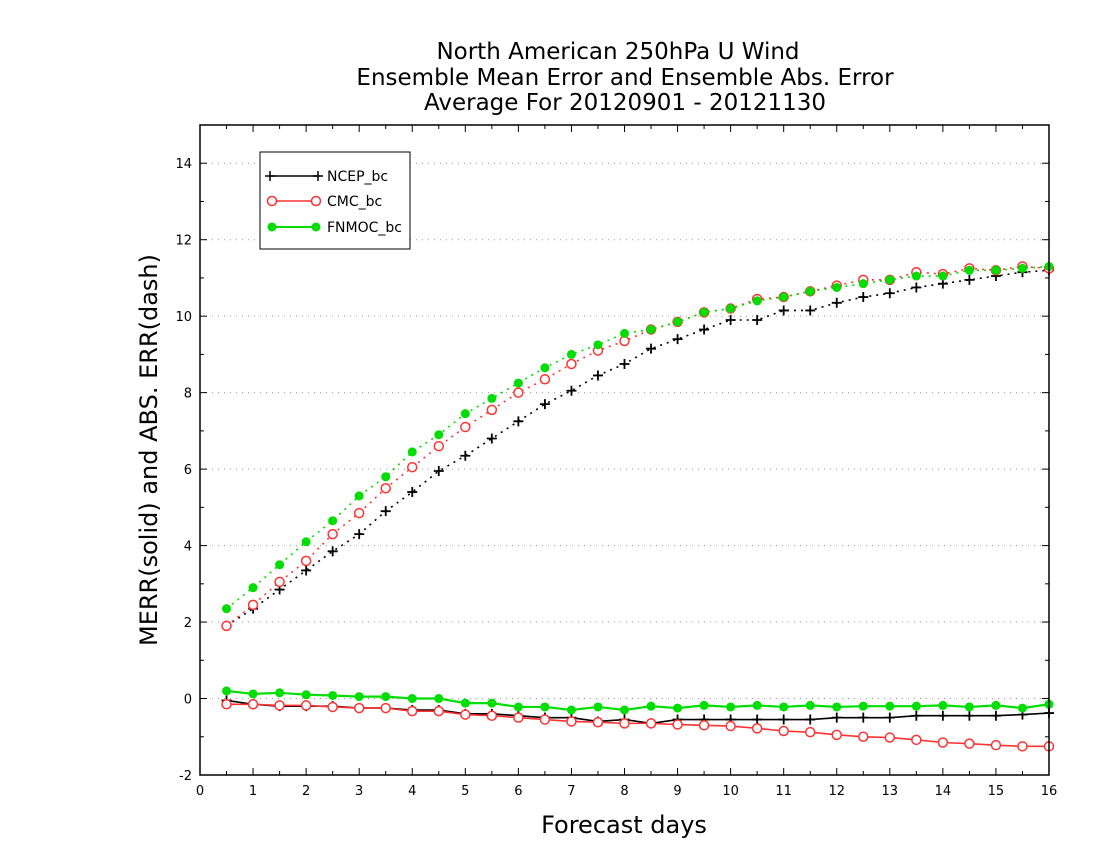 Image resolution: width=1100 pixels, height=850 pixels. I want to click on y-tick-label: 10, so click(183, 317).